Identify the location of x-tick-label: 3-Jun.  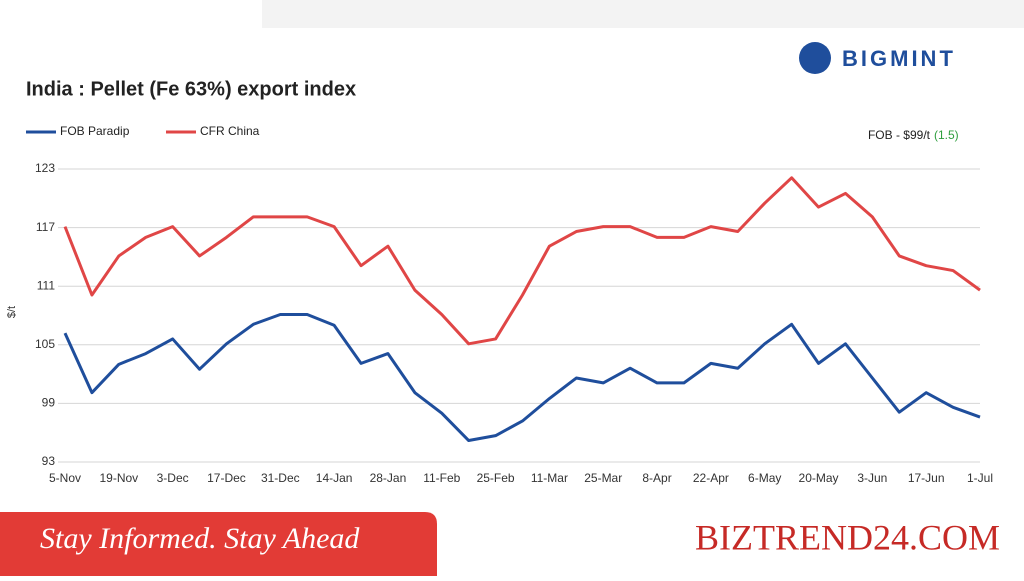
(872, 478).